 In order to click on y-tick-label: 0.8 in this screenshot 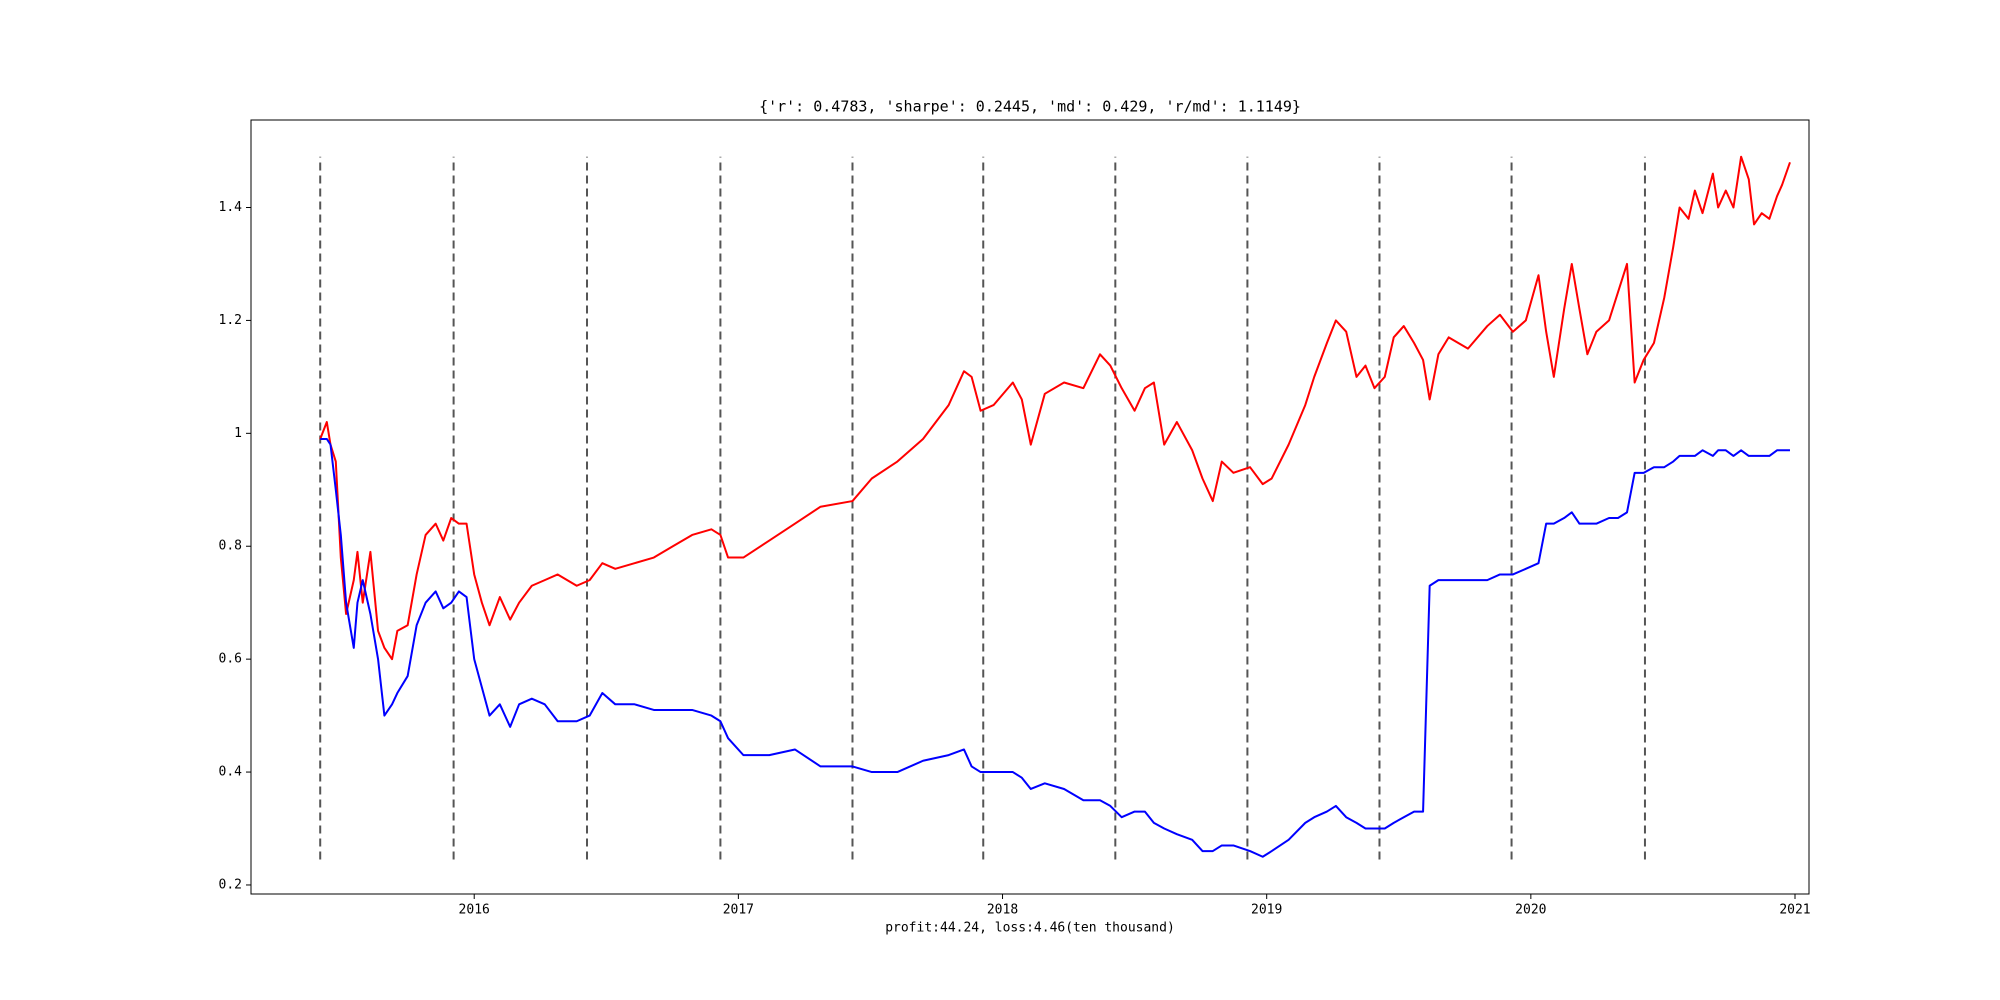, I will do `click(230, 546)`.